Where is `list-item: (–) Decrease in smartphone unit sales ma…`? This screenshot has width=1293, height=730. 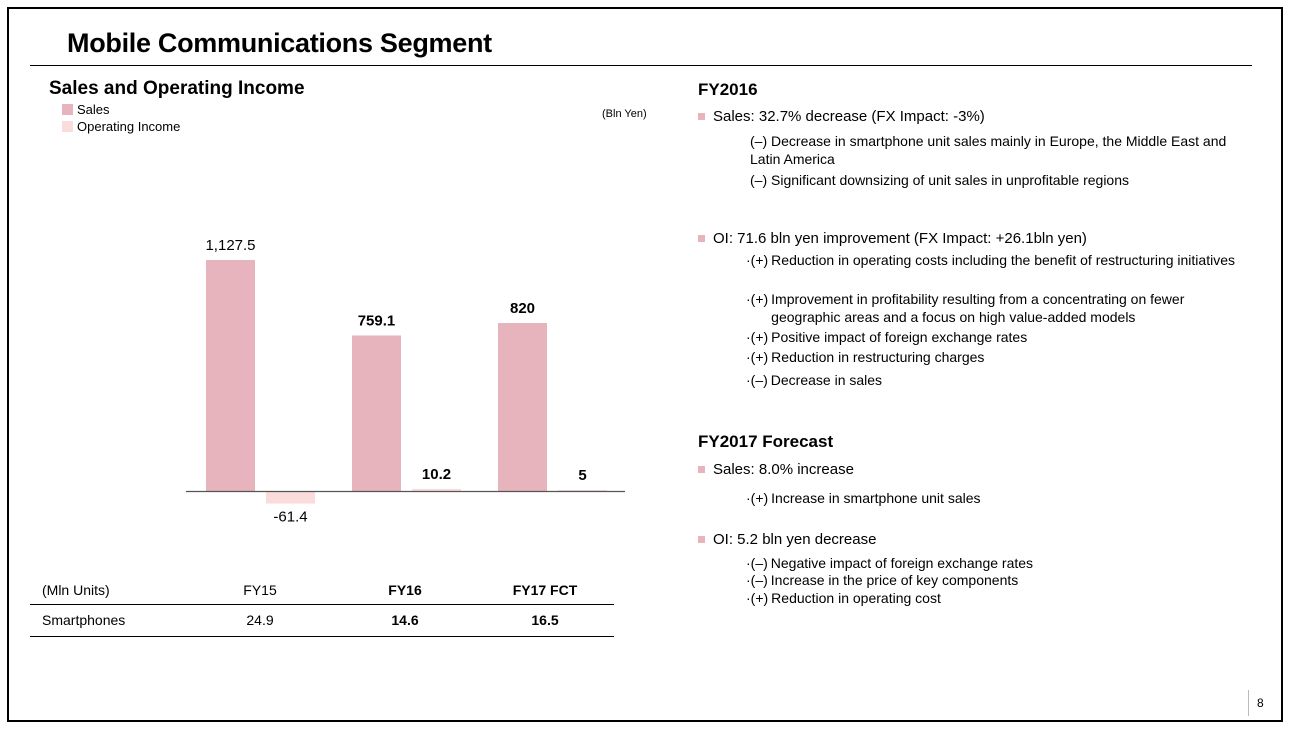 list-item: (–) Decrease in smartphone unit sales ma… is located at coordinates (1000, 150).